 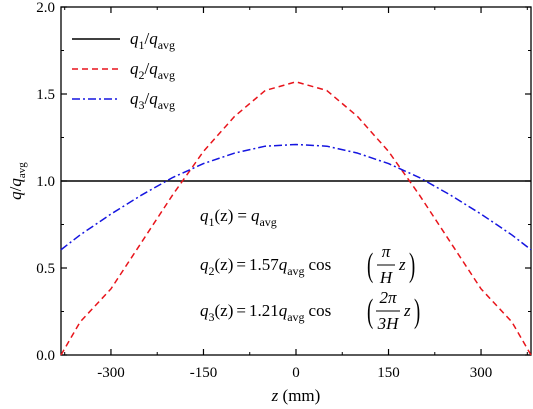 What do you see at coordinates (123, 70) in the screenshot?
I see `legend: q1/qavg q2/qavg q3/qavg` at bounding box center [123, 70].